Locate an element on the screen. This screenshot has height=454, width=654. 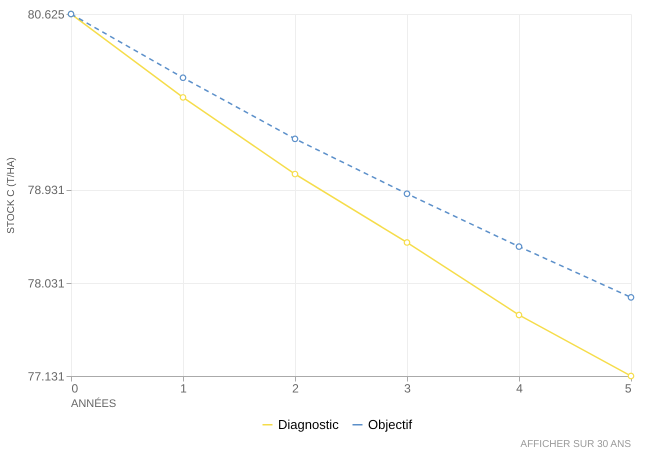
x-tick-label: 3 is located at coordinates (408, 389).